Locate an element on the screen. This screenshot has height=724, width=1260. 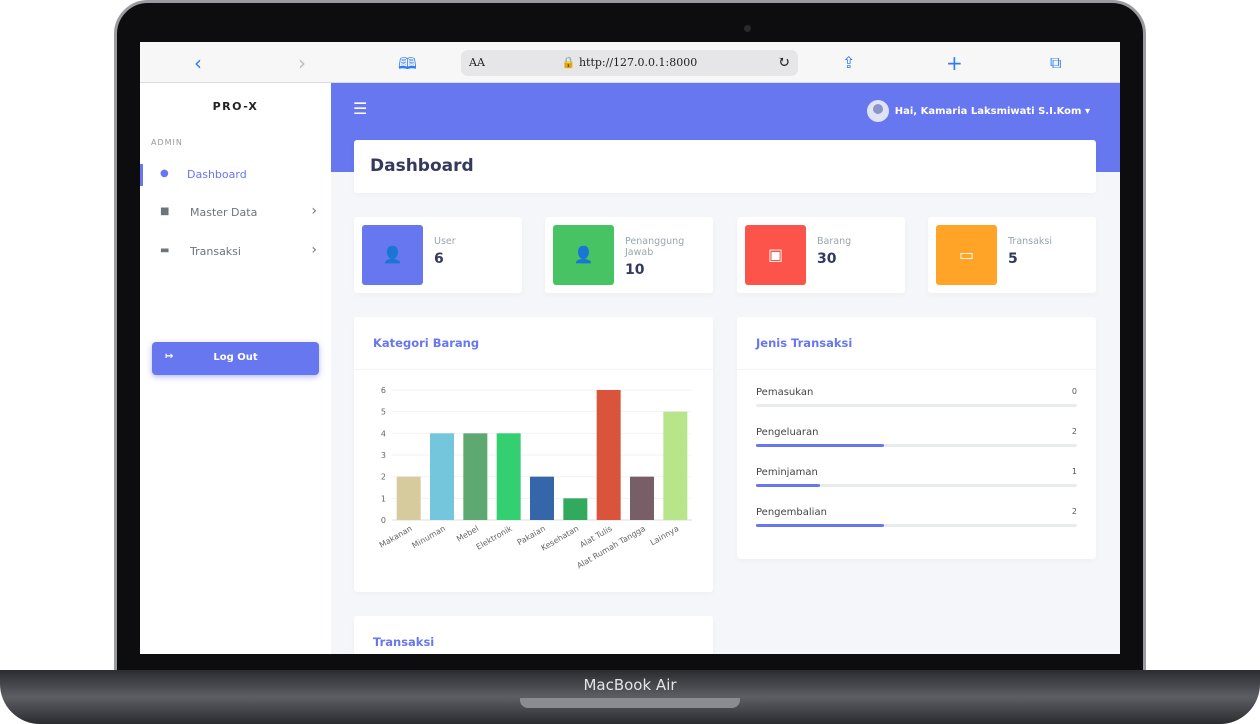
progress-item: Pengeluaran 2 is located at coordinates (916, 437).